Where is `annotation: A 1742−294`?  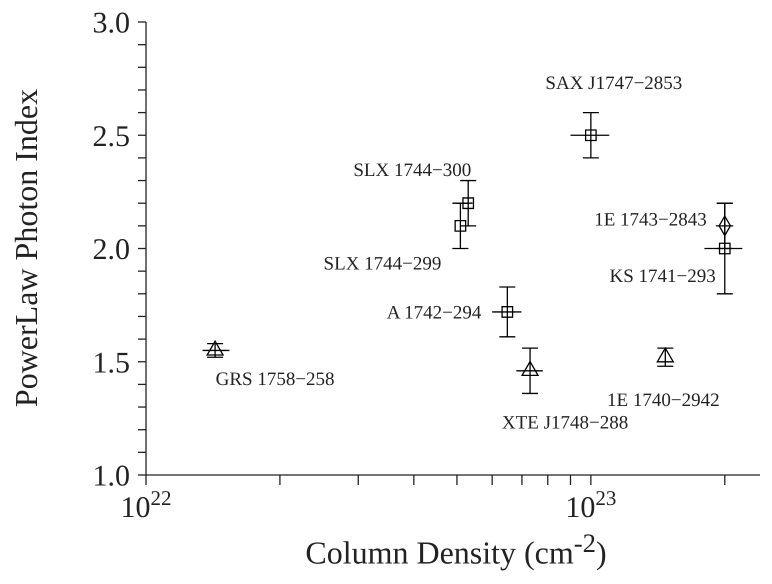 annotation: A 1742−294 is located at coordinates (434, 313).